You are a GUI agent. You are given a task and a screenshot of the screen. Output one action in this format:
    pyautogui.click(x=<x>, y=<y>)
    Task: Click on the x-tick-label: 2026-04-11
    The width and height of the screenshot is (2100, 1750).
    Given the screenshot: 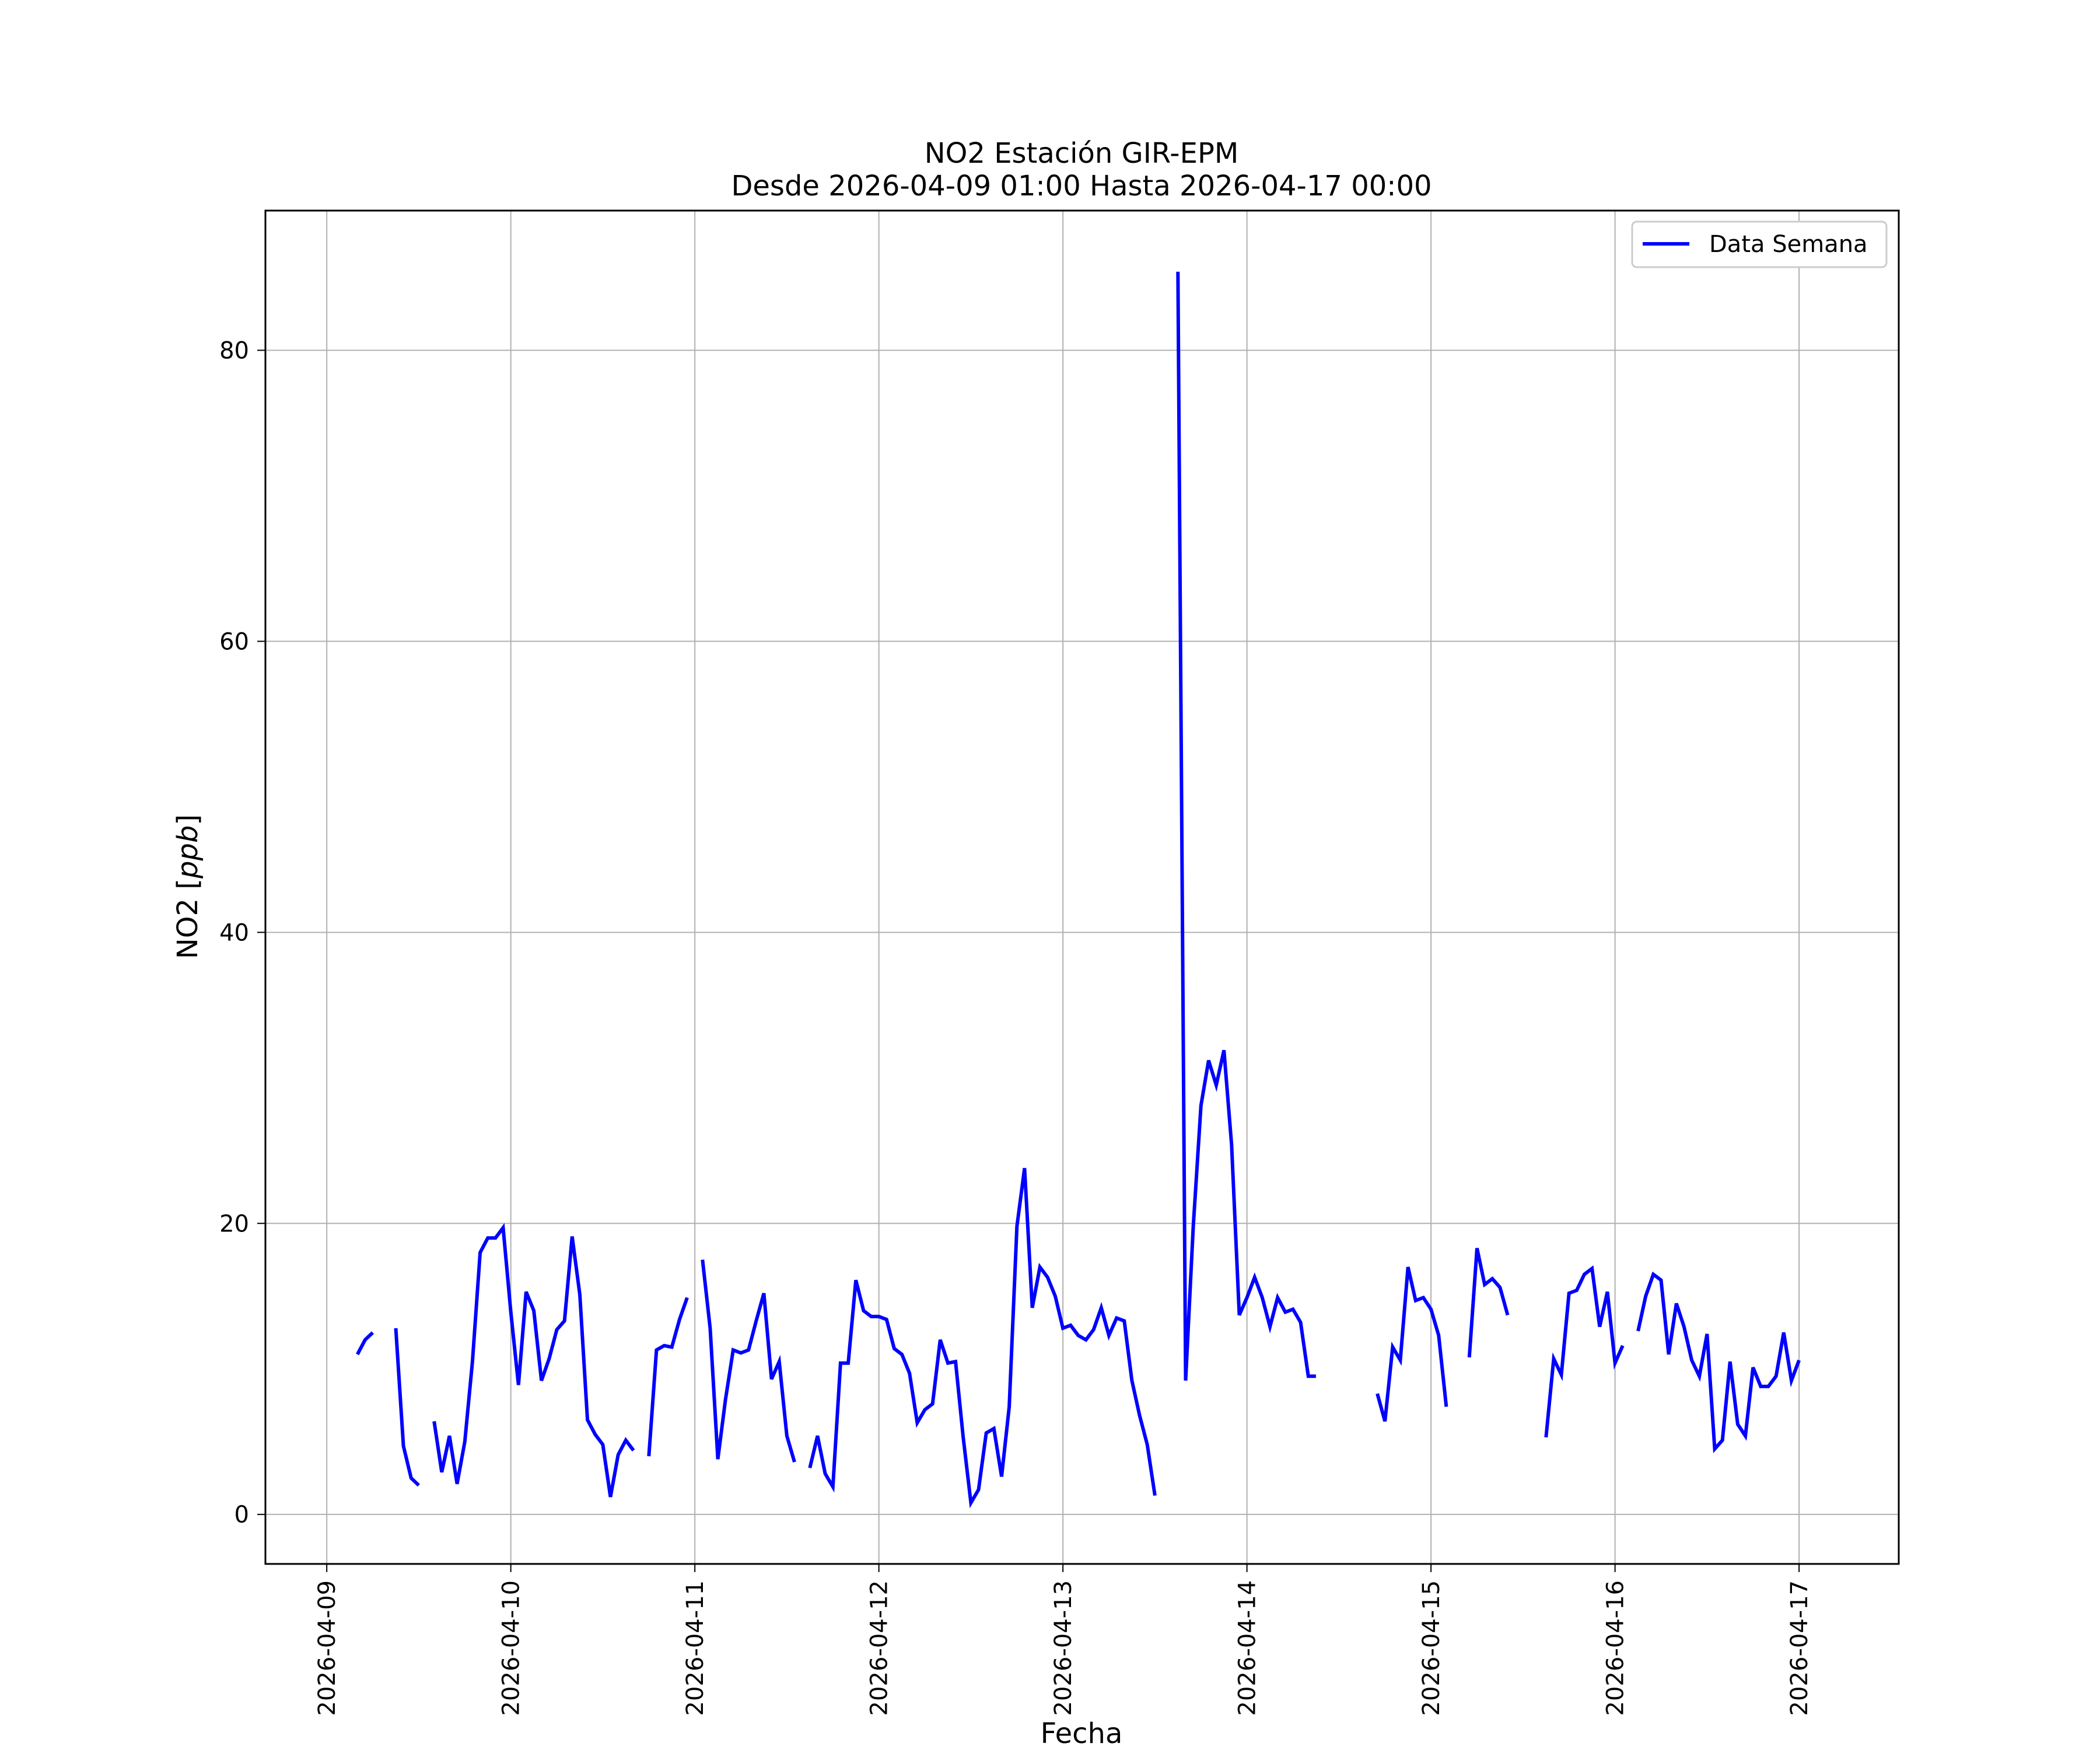 What is the action you would take?
    pyautogui.click(x=695, y=1648)
    